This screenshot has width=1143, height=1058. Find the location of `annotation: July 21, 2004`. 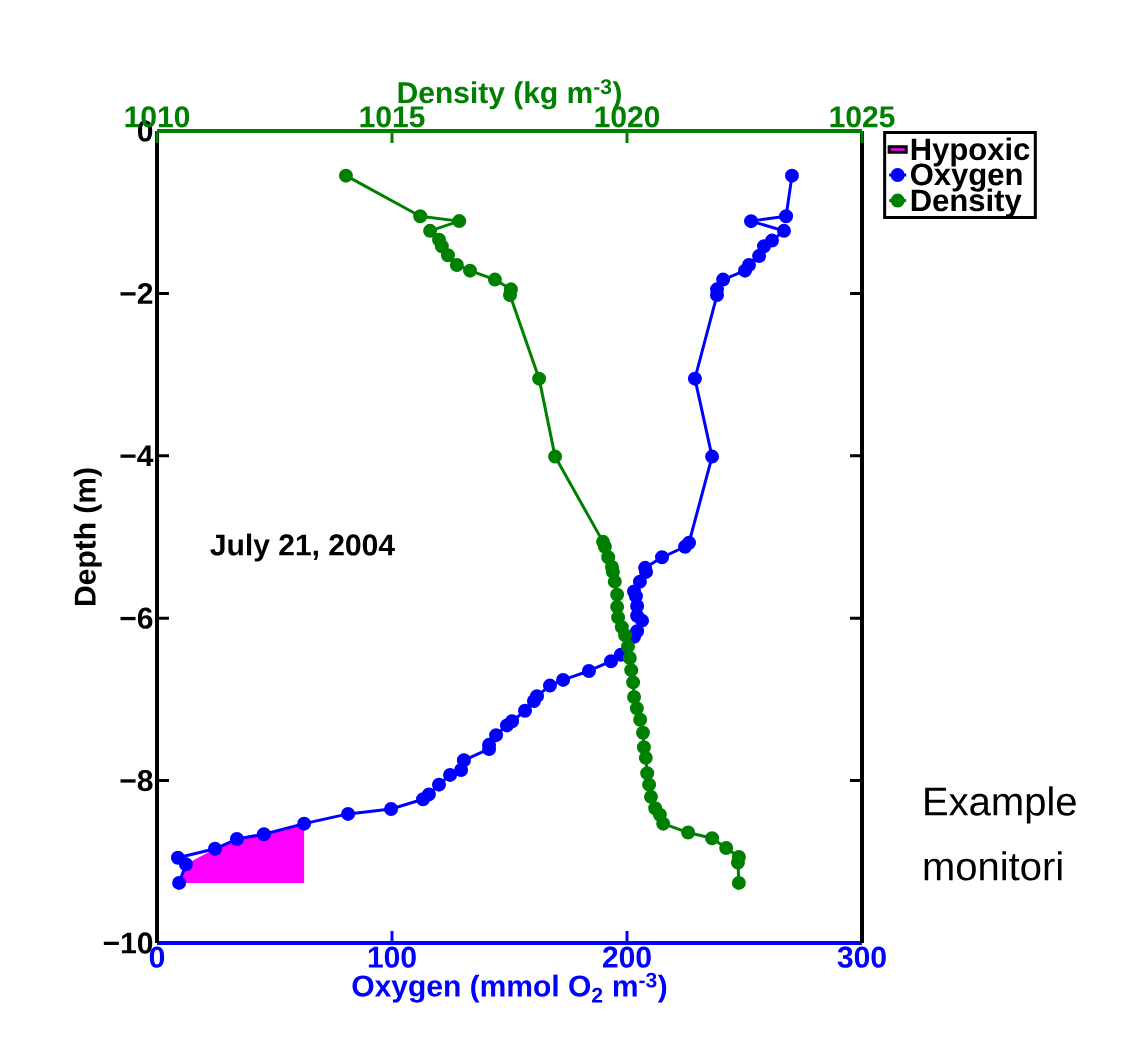

annotation: July 21, 2004 is located at coordinates (302, 547).